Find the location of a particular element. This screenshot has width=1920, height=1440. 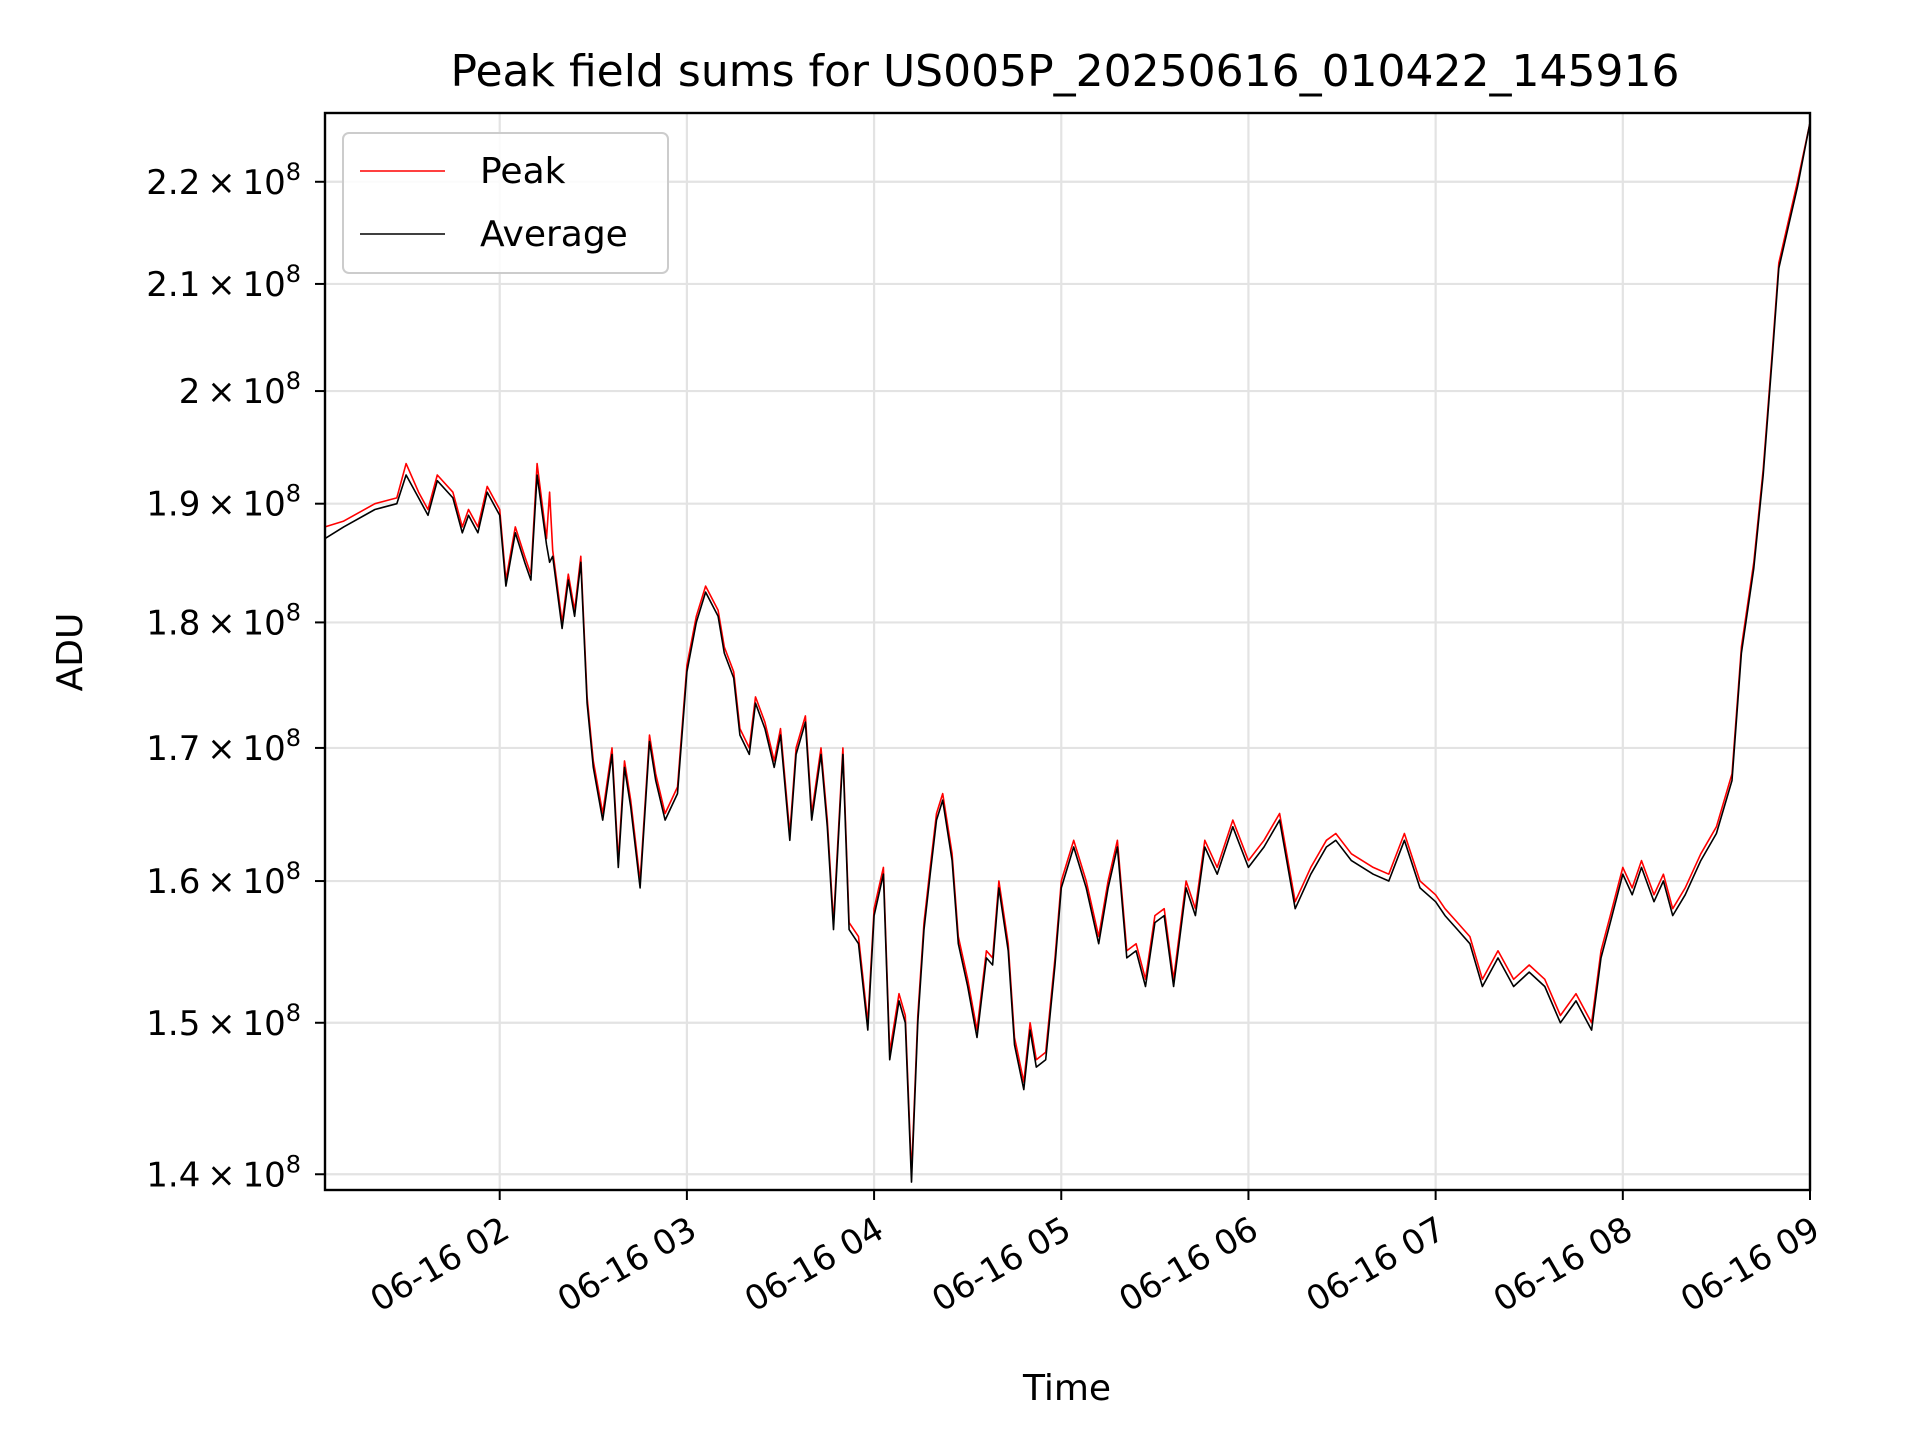

legend-label-average: Average is located at coordinates (554, 234).